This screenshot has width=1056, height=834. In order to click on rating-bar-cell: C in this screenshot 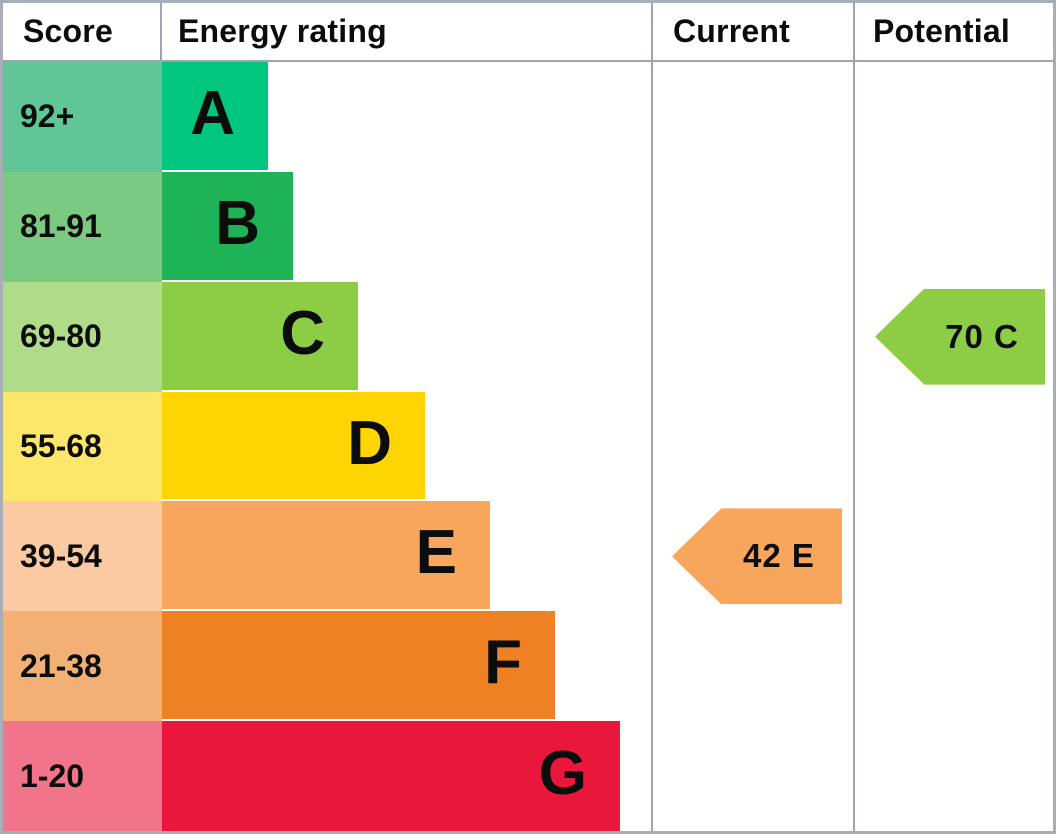, I will do `click(406, 336)`.